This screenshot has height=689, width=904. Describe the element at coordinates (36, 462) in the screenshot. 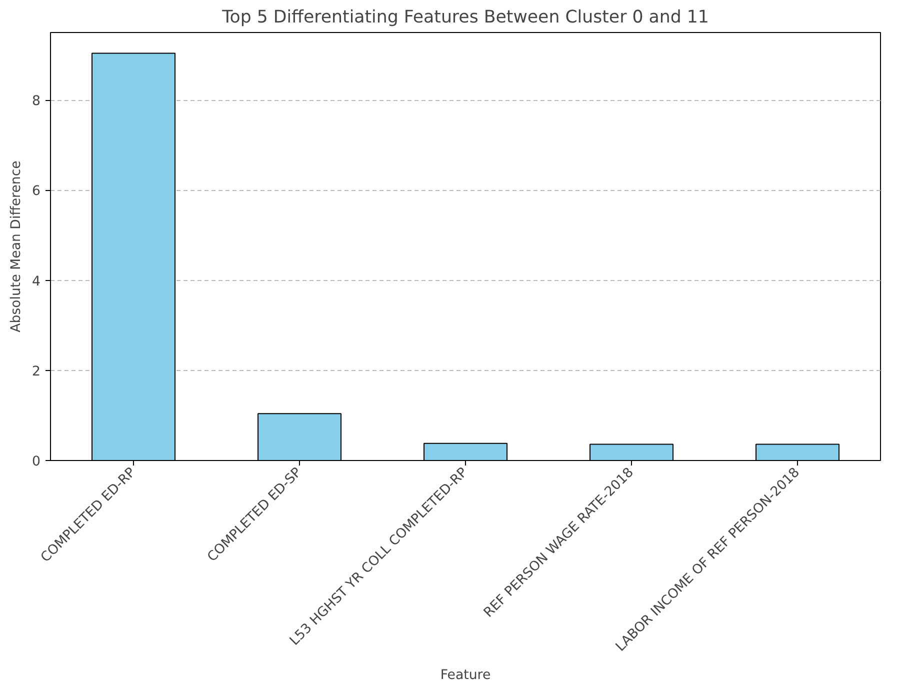

I see `y-tick-label: 0` at that location.